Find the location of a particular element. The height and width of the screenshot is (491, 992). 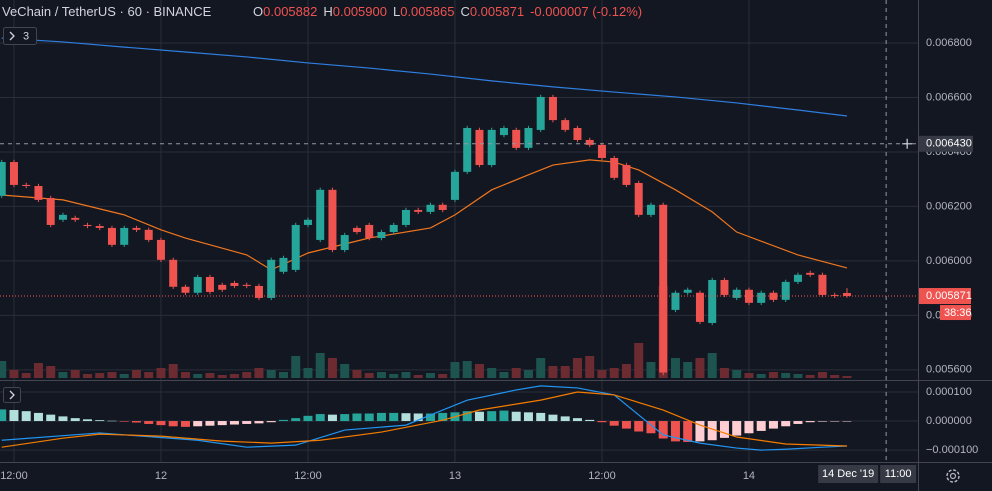

y-tick-label: 0.006600 is located at coordinates (949, 97).